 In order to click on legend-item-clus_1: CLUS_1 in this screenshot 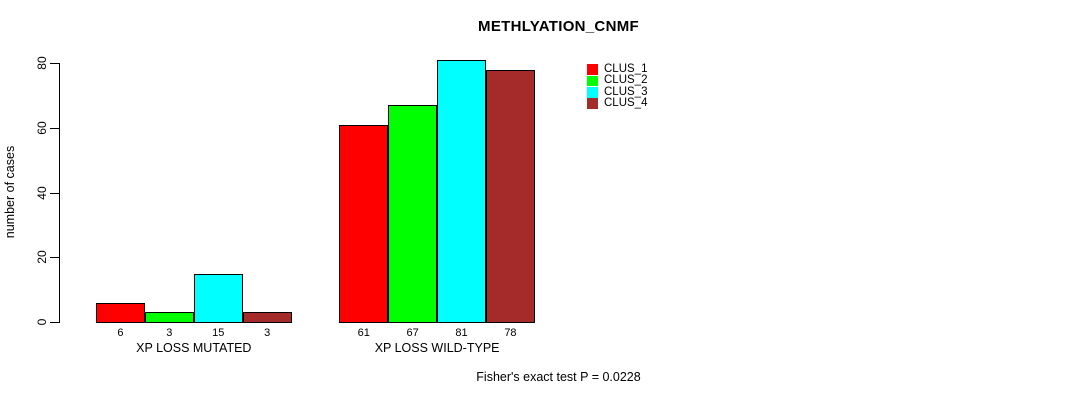, I will do `click(617, 69)`.